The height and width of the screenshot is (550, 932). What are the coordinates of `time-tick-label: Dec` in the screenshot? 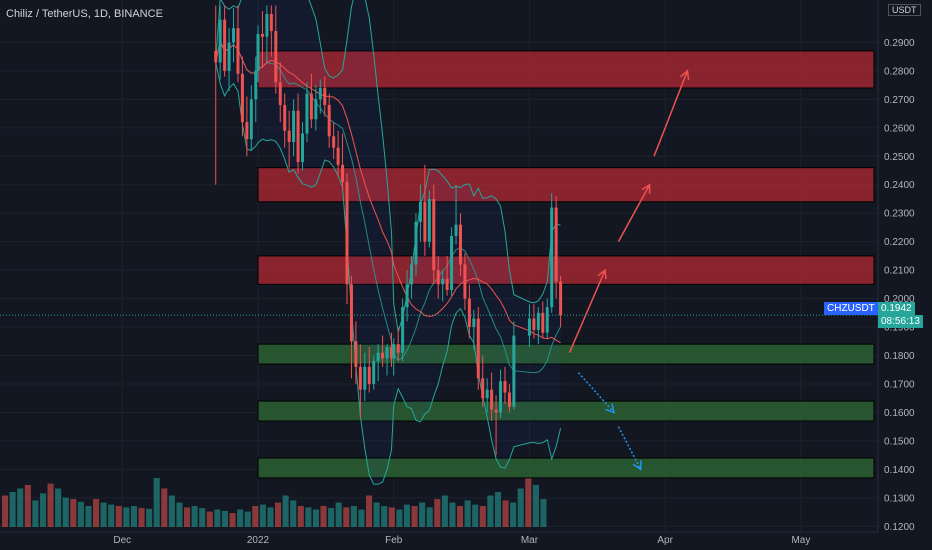 It's located at (122, 540).